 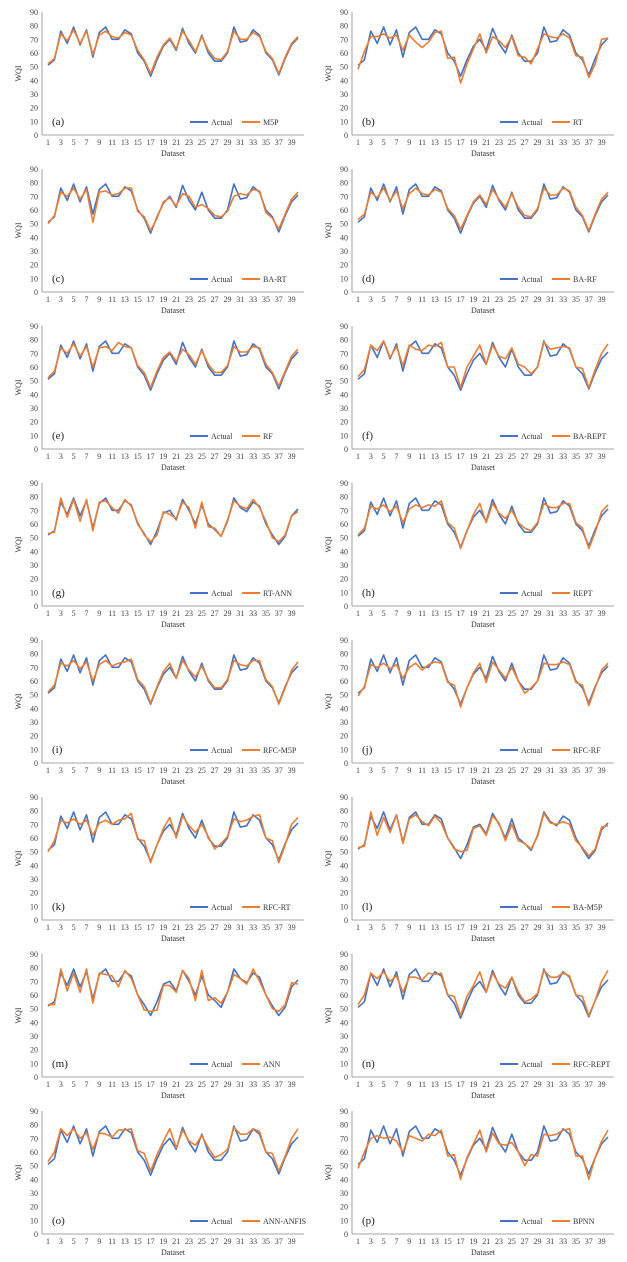 What do you see at coordinates (86, 1084) in the screenshot?
I see `x-tick-label: 7` at bounding box center [86, 1084].